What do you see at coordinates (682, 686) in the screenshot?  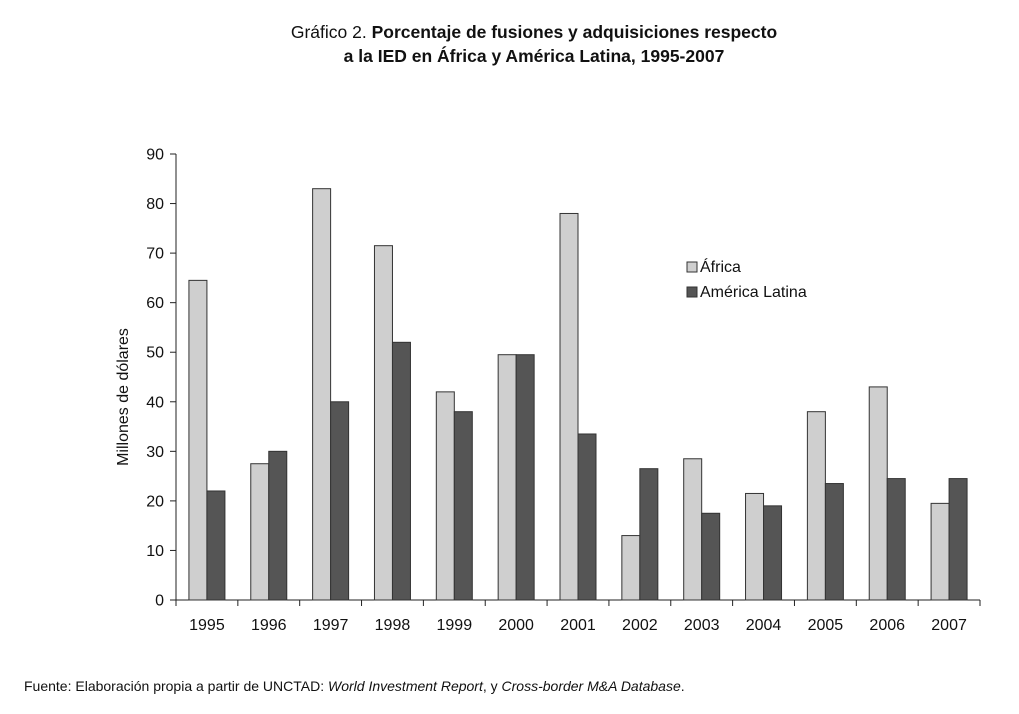 I see `source-text3: .` at bounding box center [682, 686].